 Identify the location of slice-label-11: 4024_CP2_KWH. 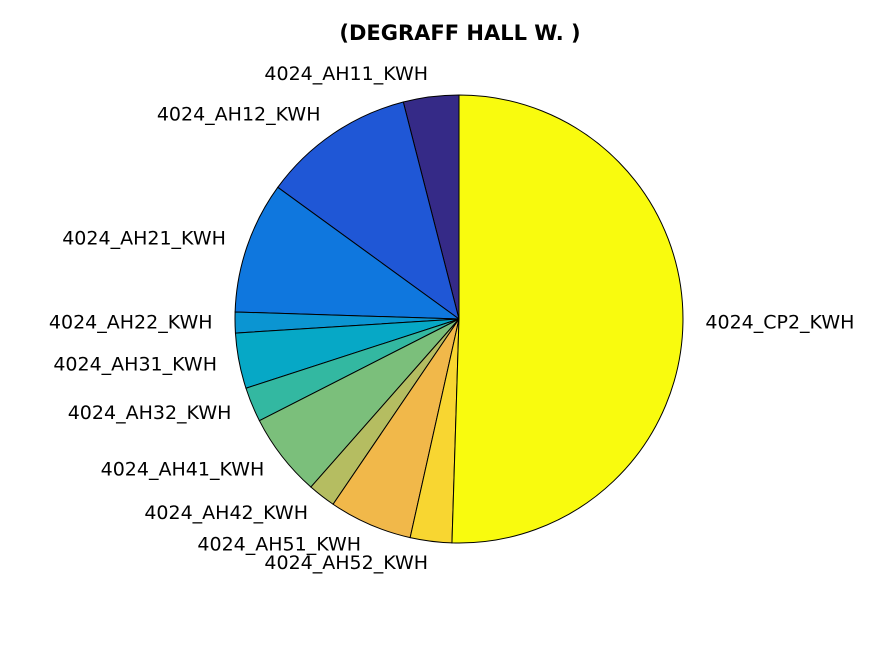
(779, 322).